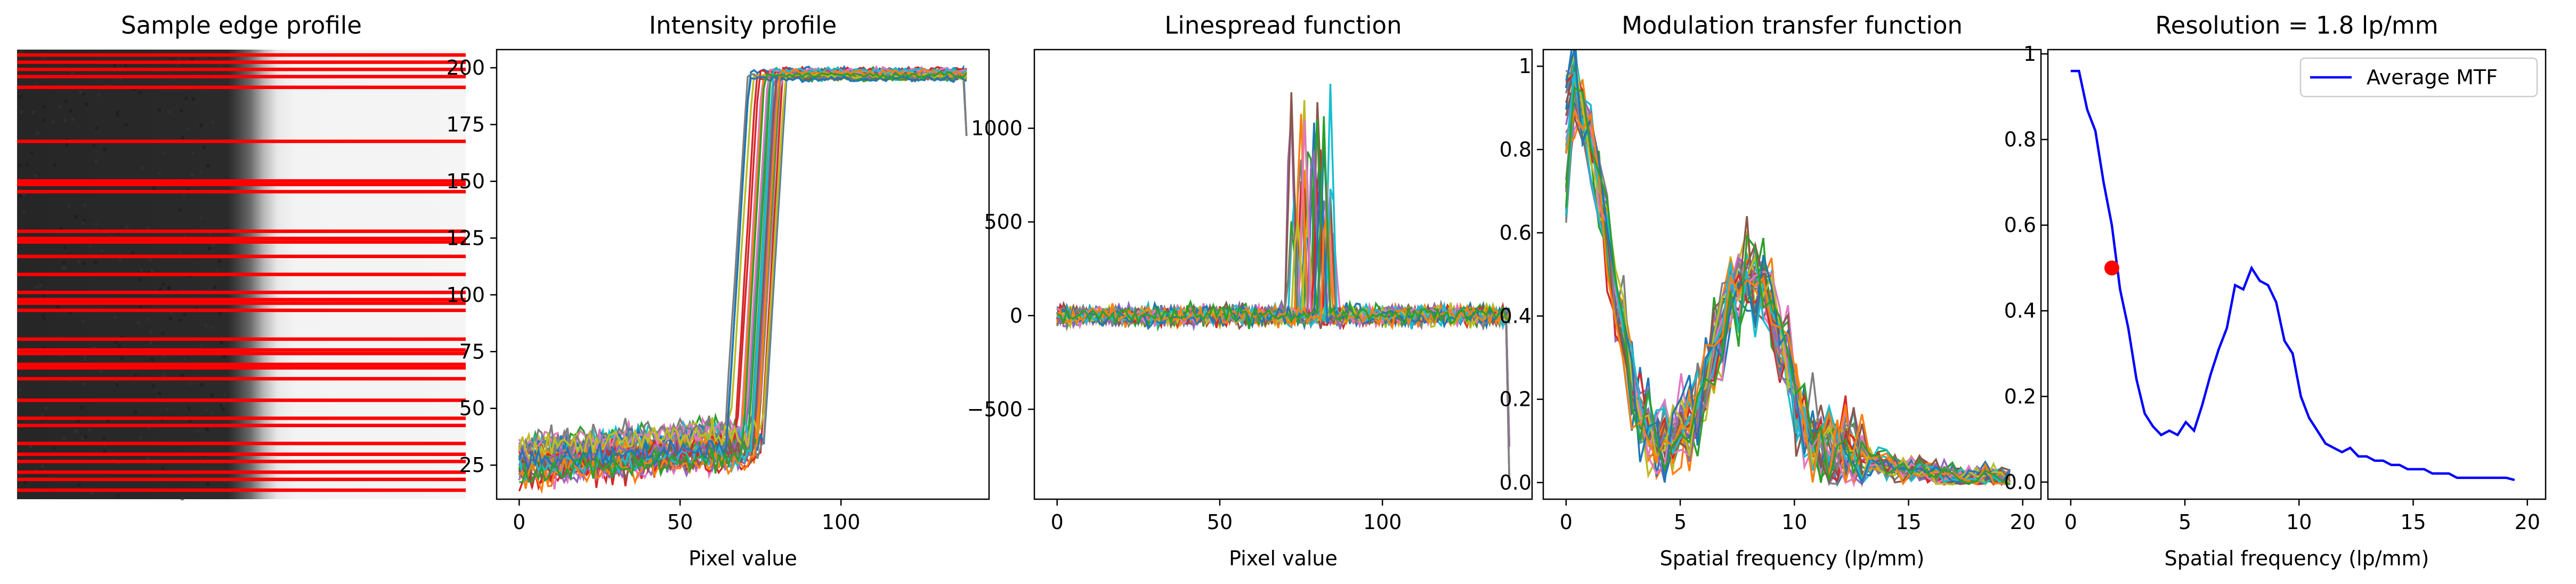 This screenshot has height=584, width=2576. Describe the element at coordinates (1525, 66) in the screenshot. I see `y-tick-label: 1` at that location.